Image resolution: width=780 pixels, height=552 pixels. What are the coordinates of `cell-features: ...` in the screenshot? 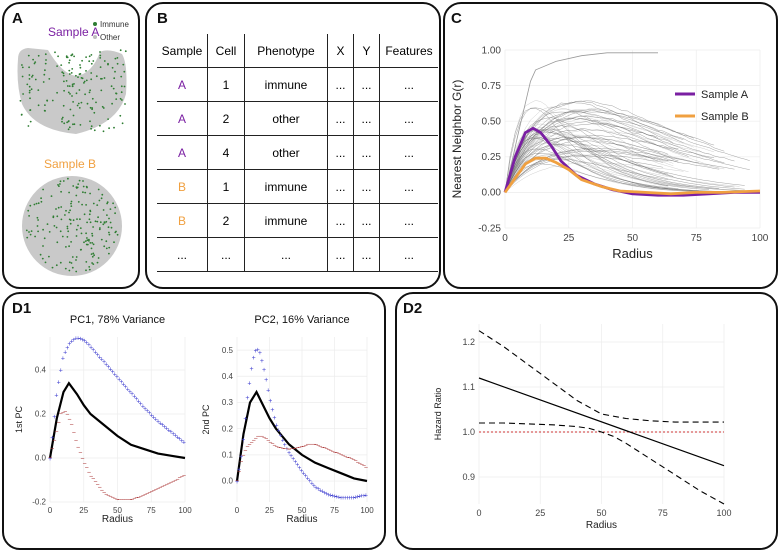 It's located at (408, 84).